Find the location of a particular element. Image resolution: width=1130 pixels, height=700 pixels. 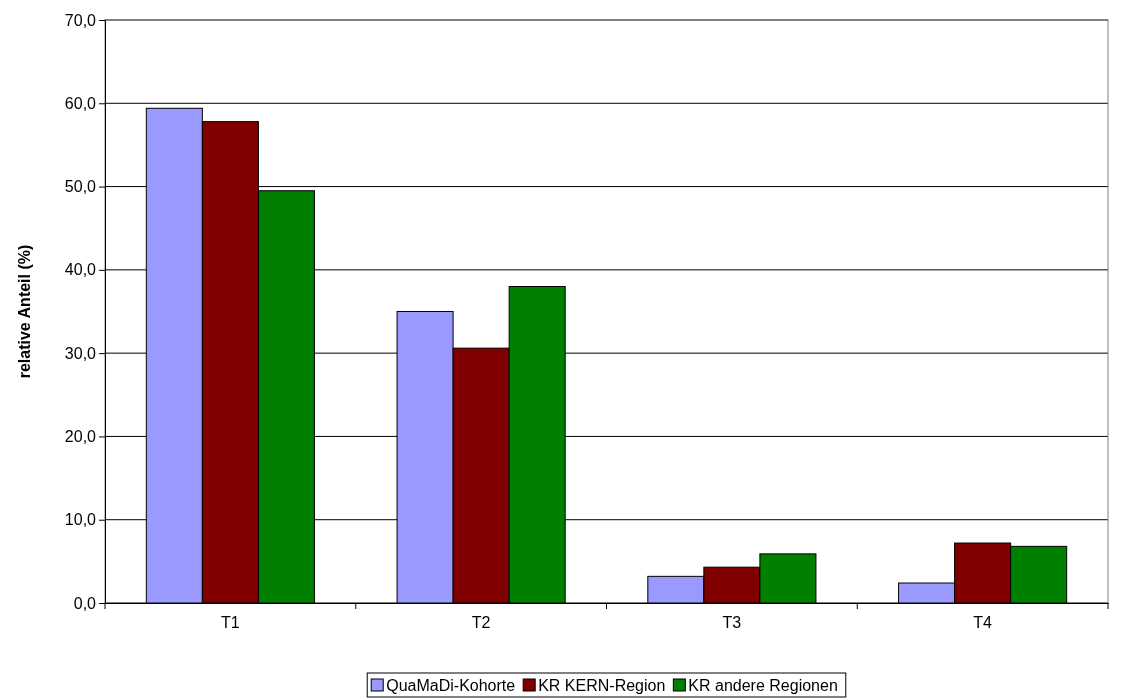

x-tick-label: T1 is located at coordinates (230, 623).